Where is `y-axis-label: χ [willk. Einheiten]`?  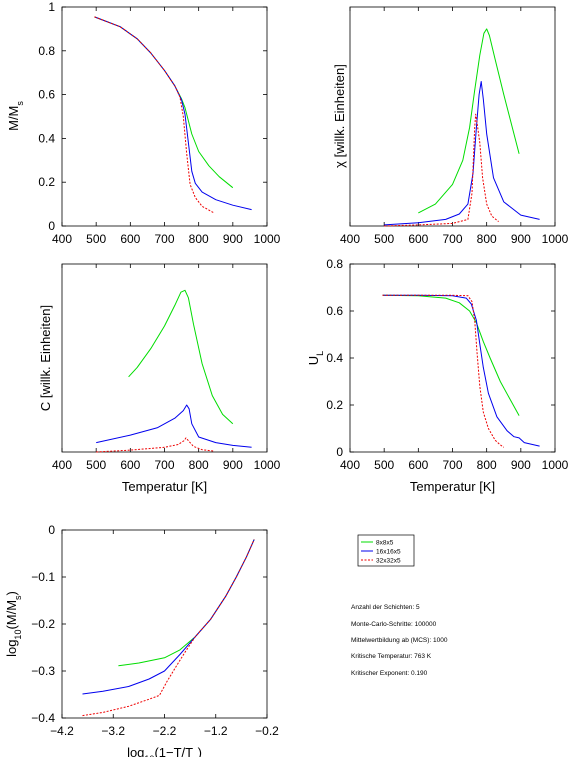
y-axis-label: χ [willk. Einheiten] is located at coordinates (339, 116).